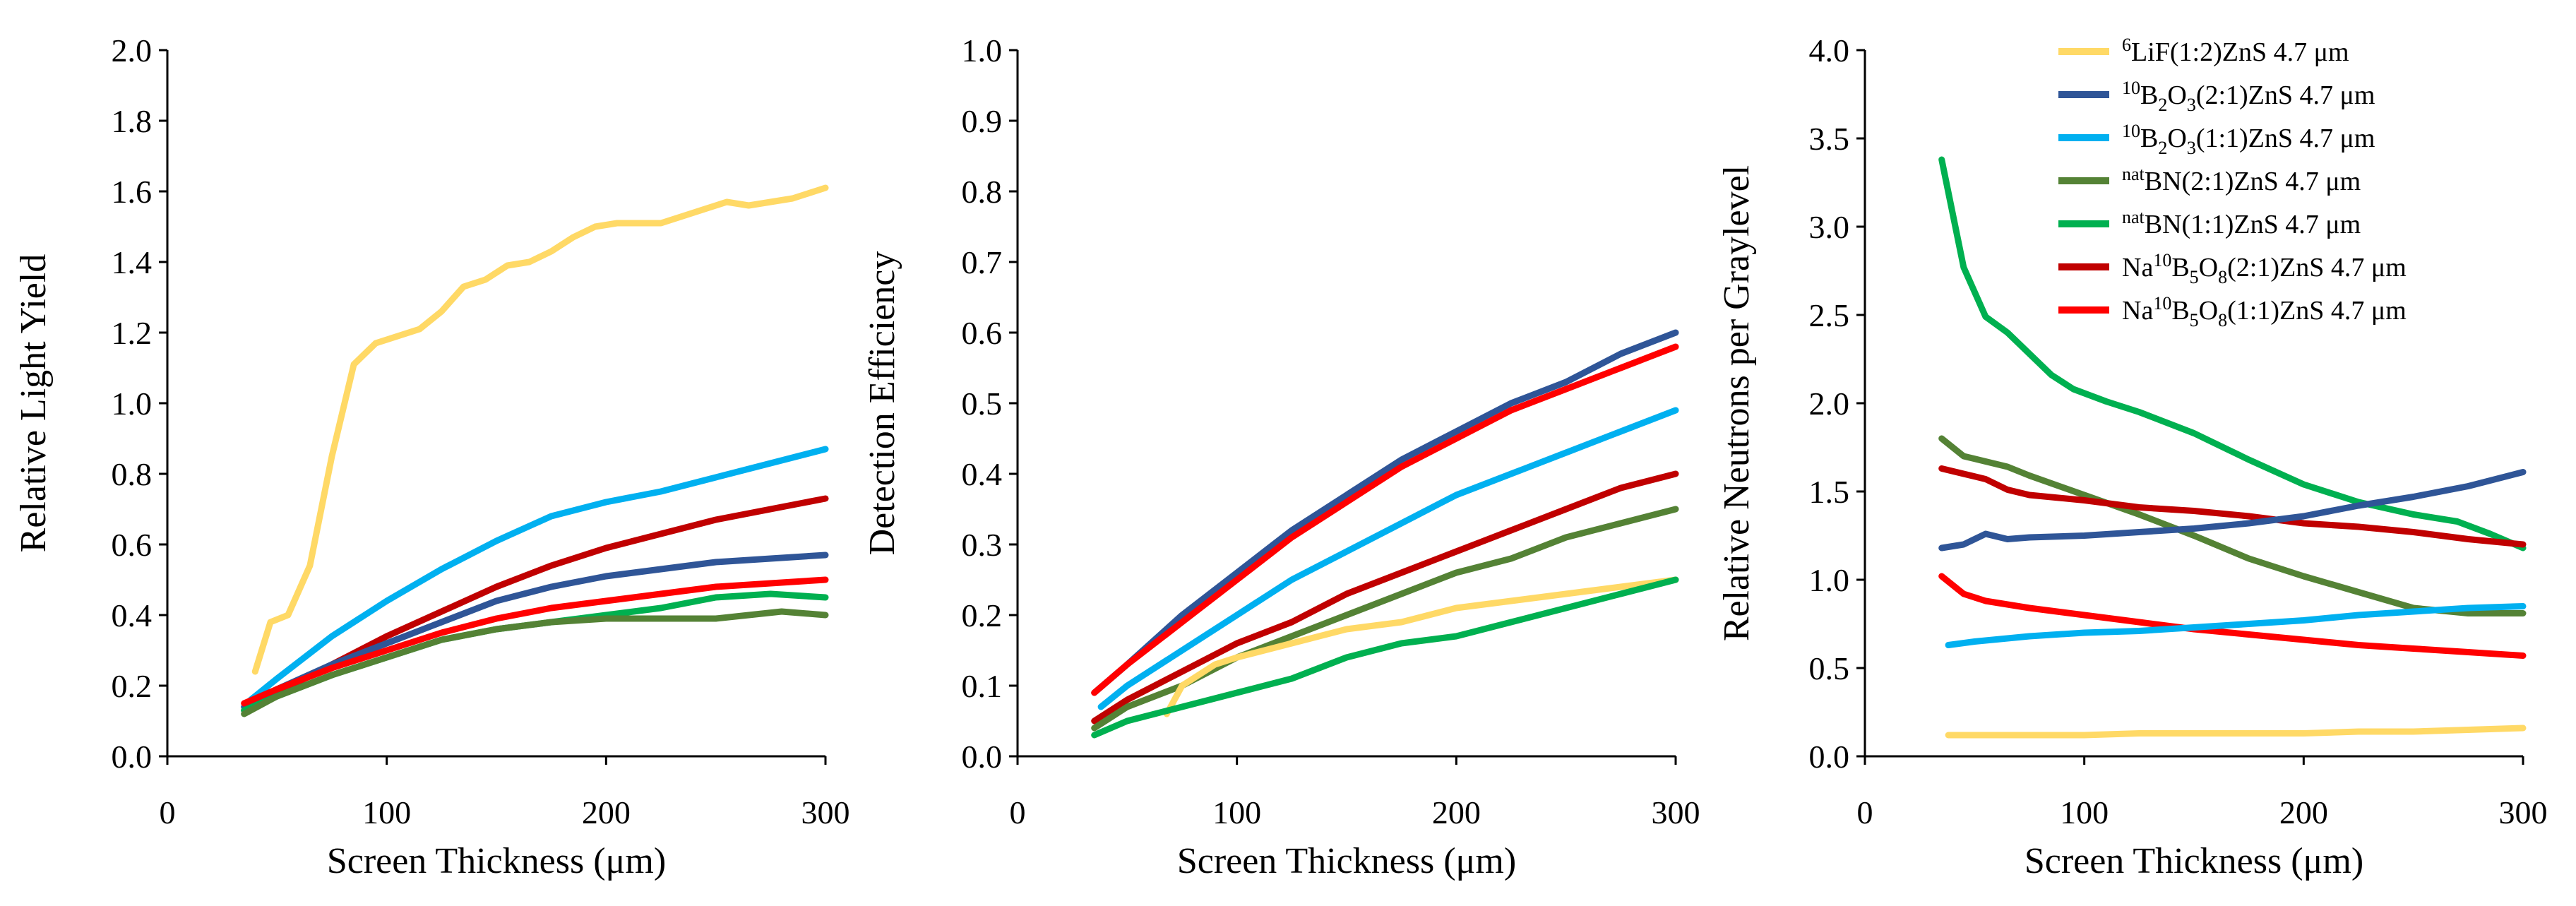 This screenshot has width=2576, height=906. I want to click on legend-label-Na_1_1: Na10B5O8(1:1)ZnS 4.7 μm, so click(2264, 311).